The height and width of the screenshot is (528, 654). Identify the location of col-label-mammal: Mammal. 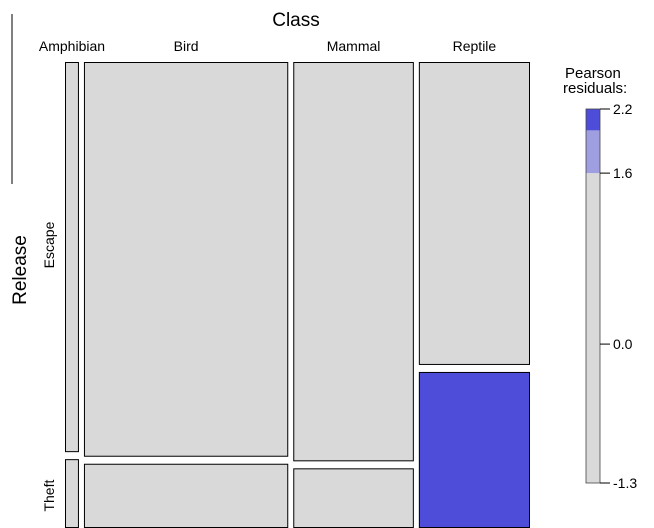
(354, 46).